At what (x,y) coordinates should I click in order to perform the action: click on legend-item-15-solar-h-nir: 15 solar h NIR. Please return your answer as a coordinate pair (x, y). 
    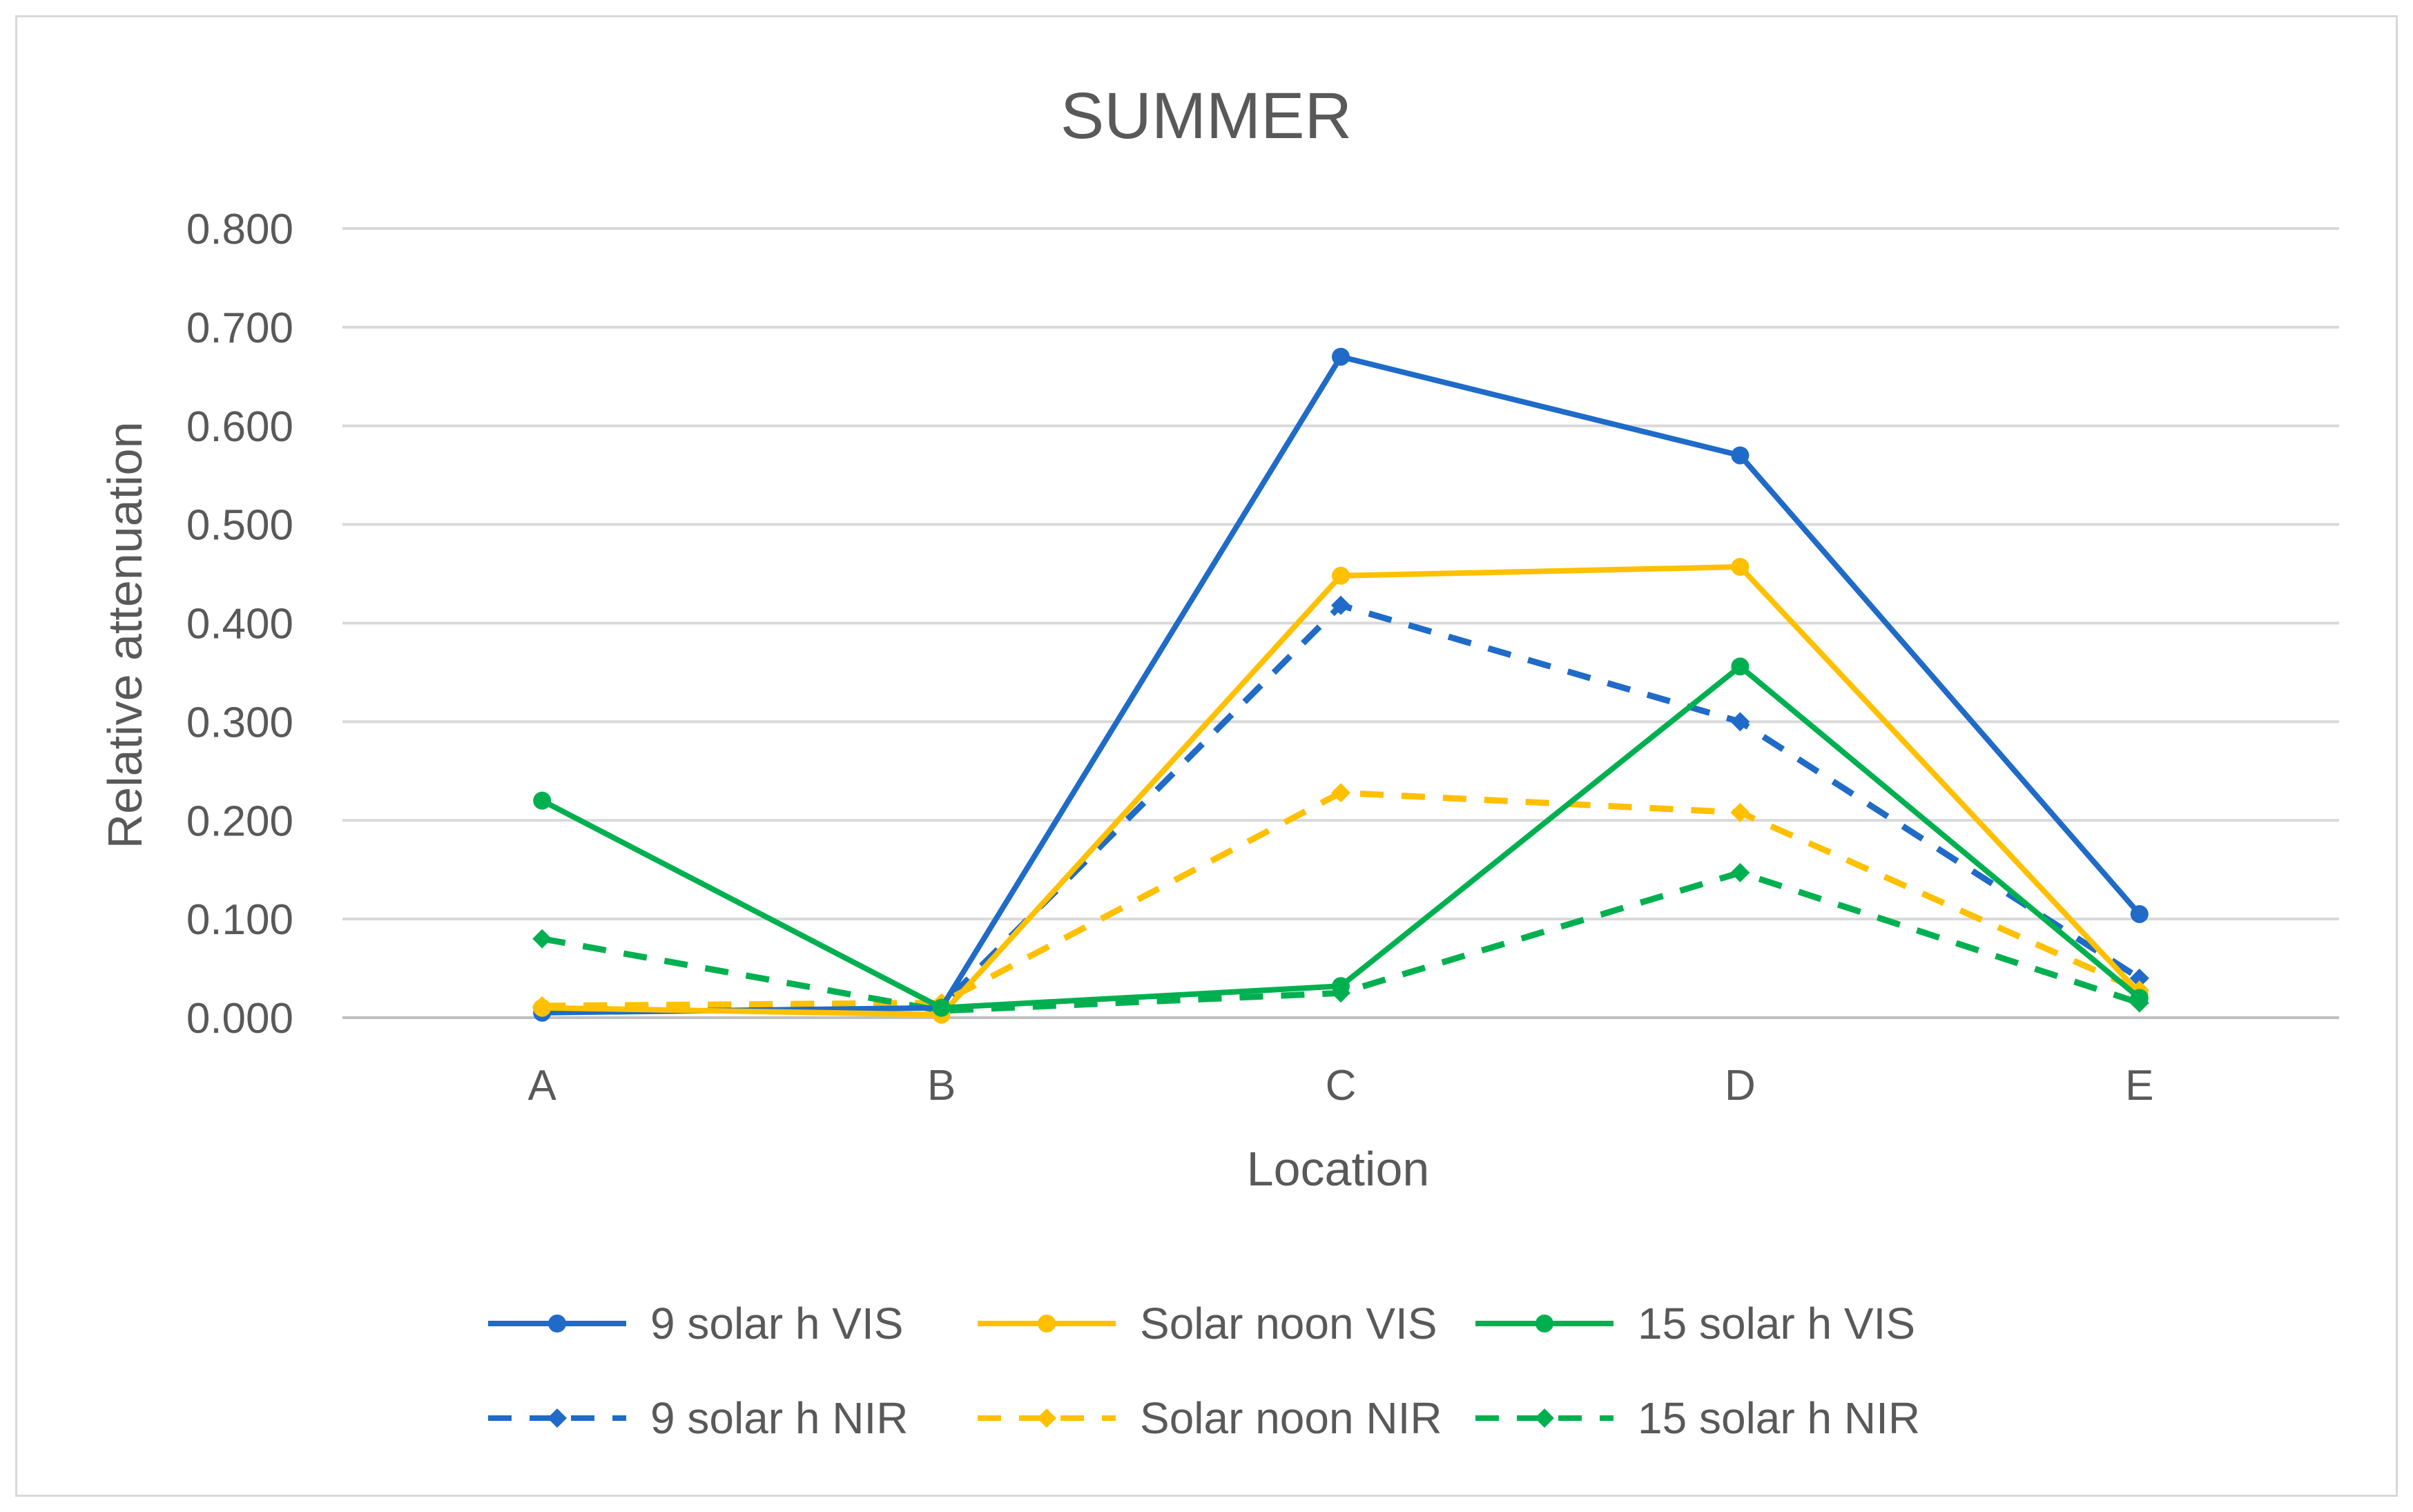
    Looking at the image, I should click on (1697, 1418).